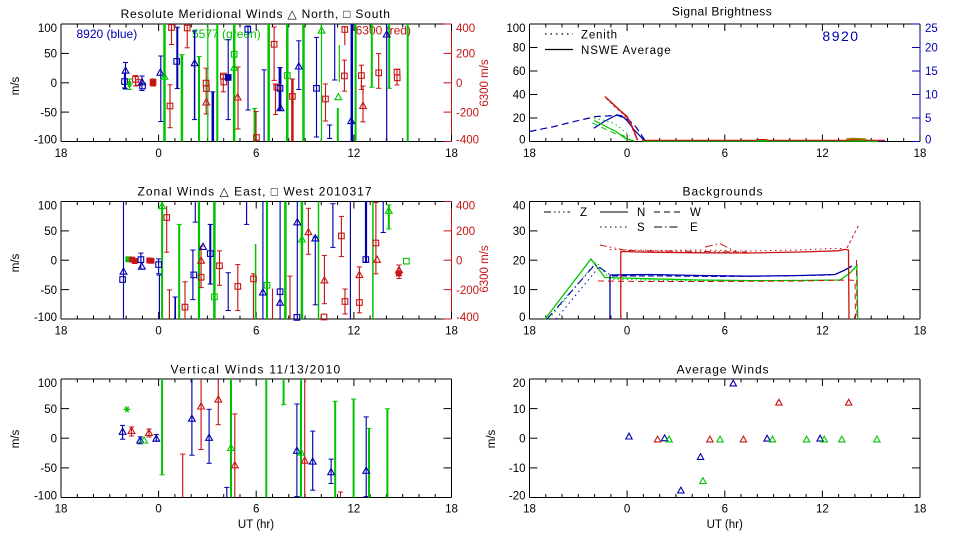 The width and height of the screenshot is (960, 540). What do you see at coordinates (599, 36) in the screenshot?
I see `svg-text: Zenith` at bounding box center [599, 36].